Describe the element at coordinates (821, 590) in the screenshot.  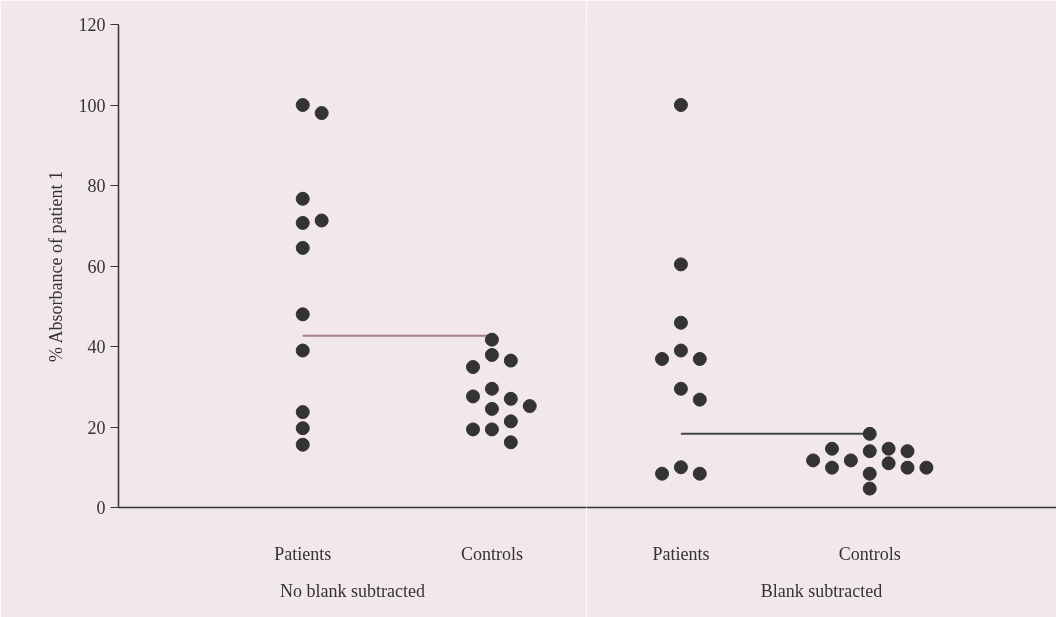
I see `x-axis-title: Blank subtracted` at that location.